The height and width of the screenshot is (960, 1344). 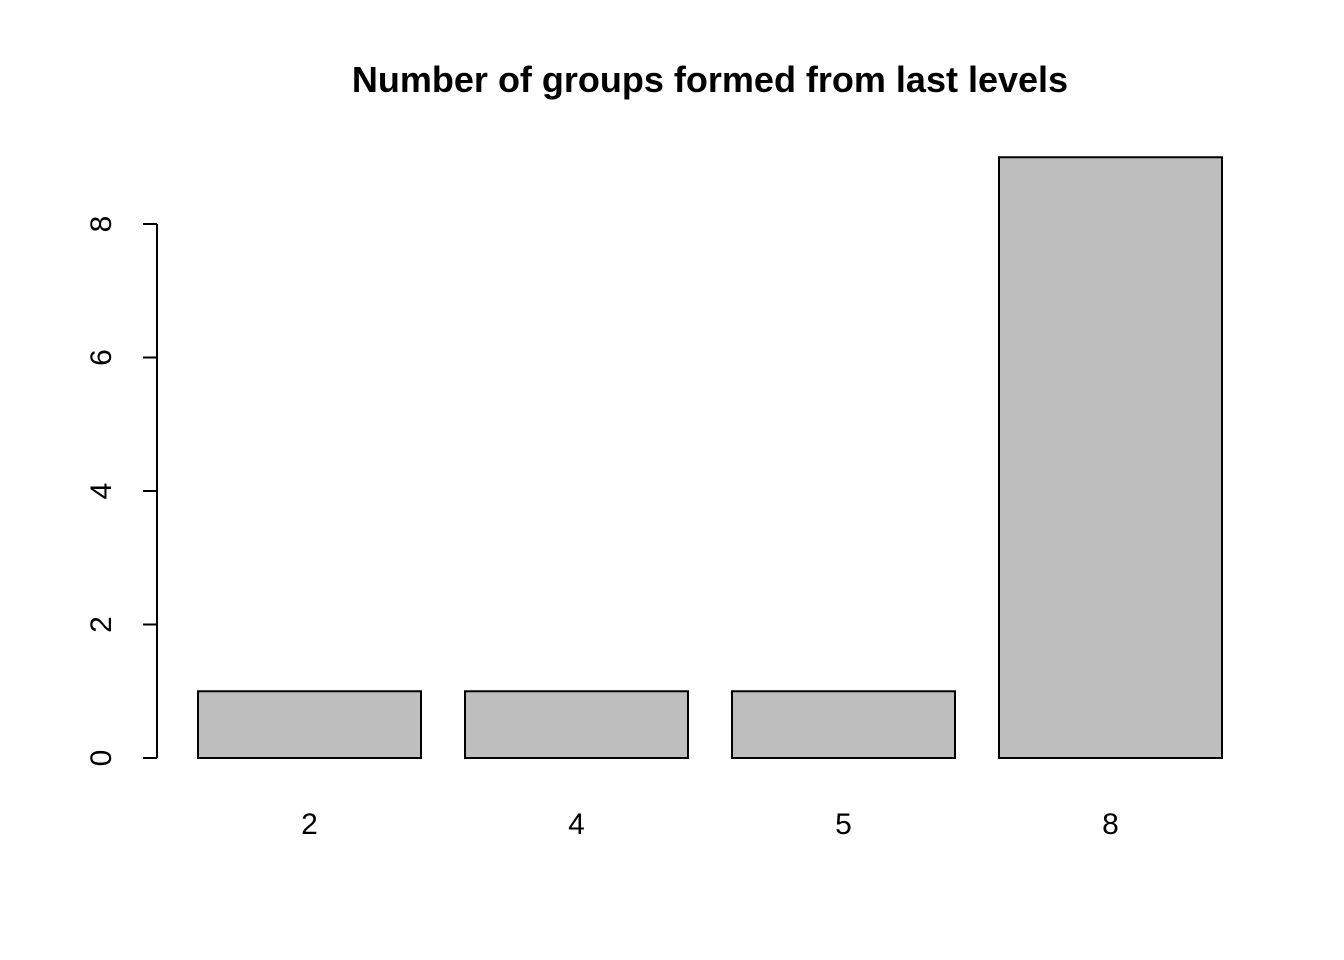 I want to click on x-tick-label: 8, so click(x=1110, y=824).